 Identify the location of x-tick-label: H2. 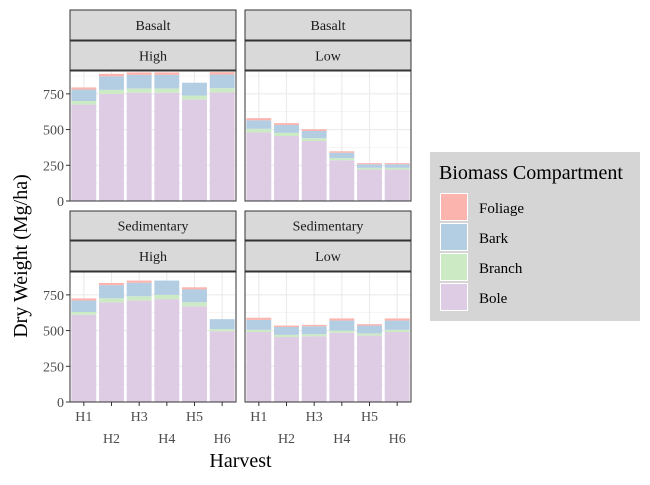
(111, 439).